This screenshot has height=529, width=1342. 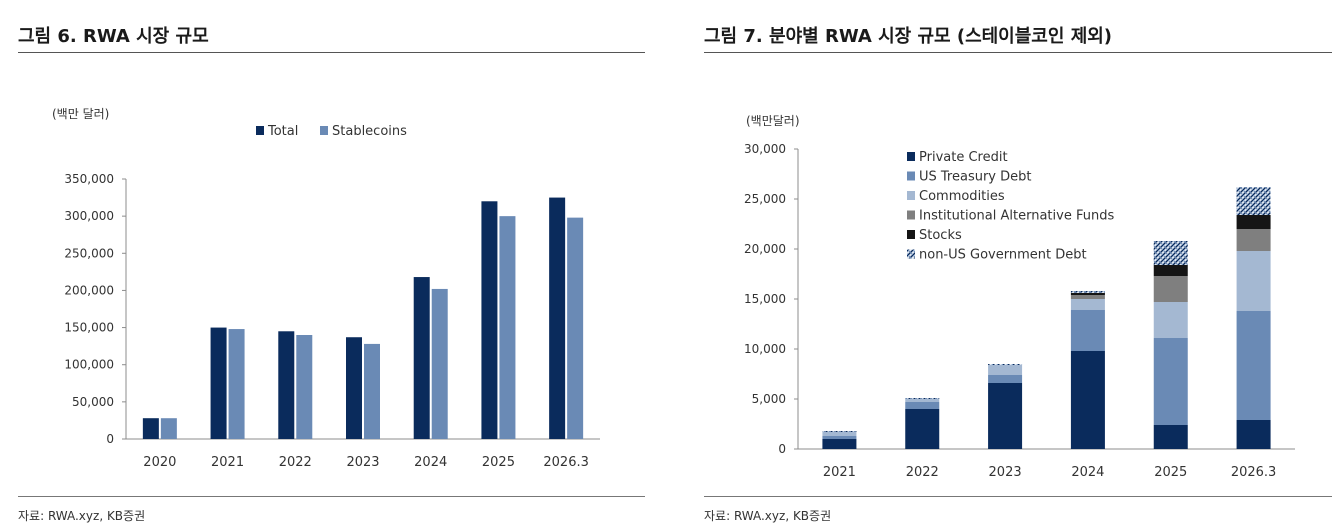 I want to click on bar-total-2020, so click(x=150, y=428).